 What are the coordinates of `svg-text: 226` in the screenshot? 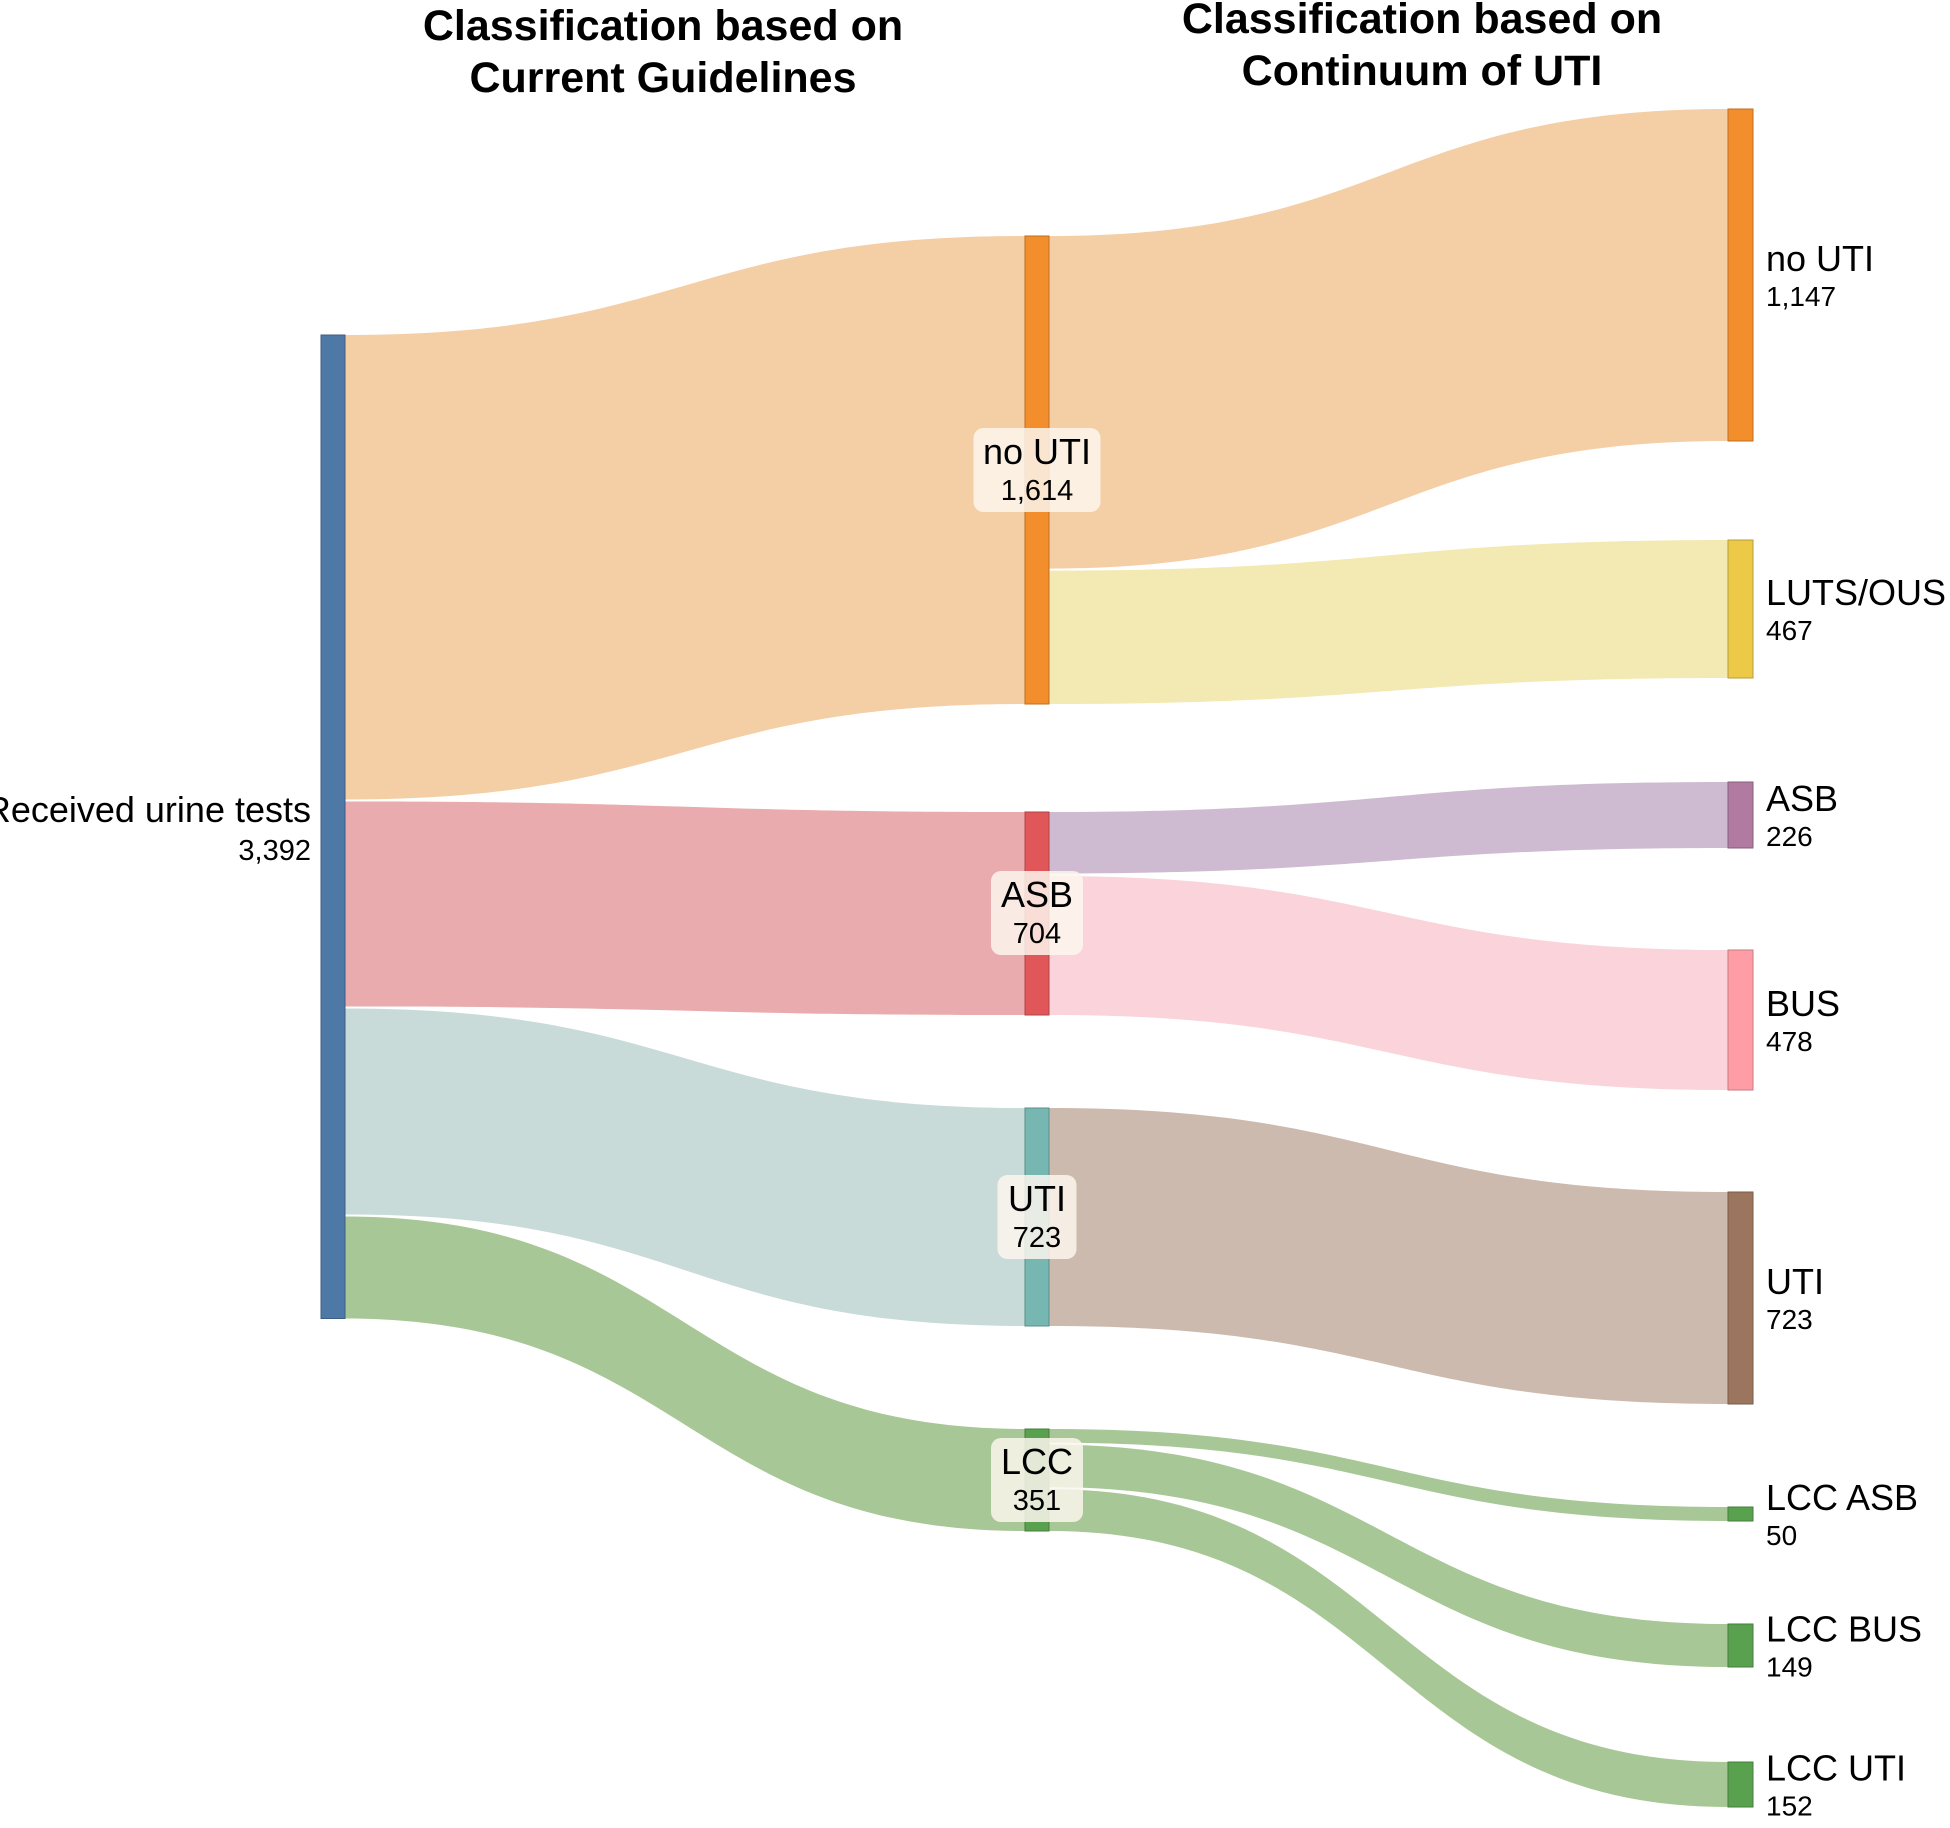 It's located at (1789, 836).